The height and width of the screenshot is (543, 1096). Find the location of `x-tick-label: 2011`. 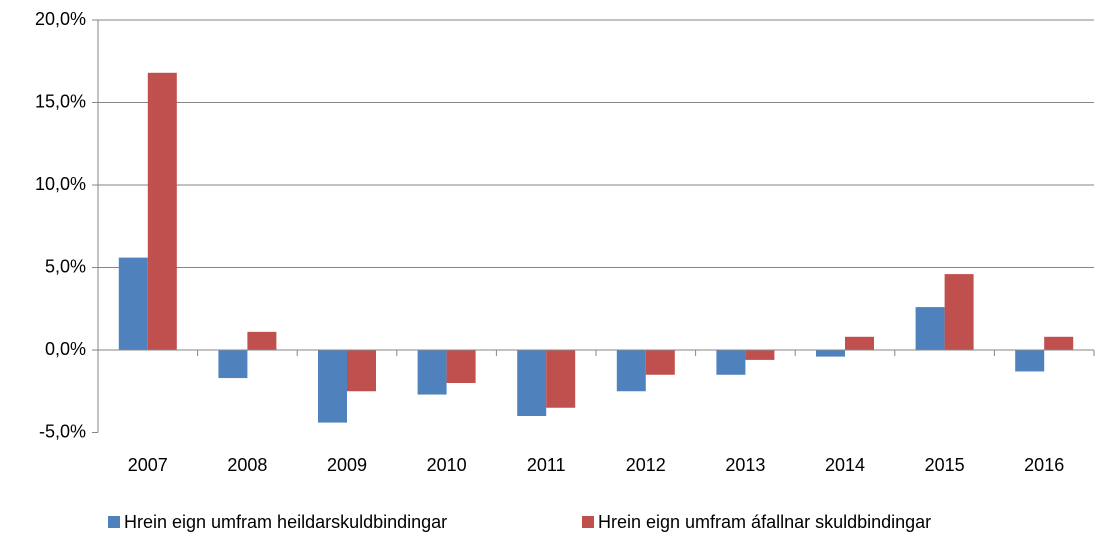

x-tick-label: 2011 is located at coordinates (546, 465).